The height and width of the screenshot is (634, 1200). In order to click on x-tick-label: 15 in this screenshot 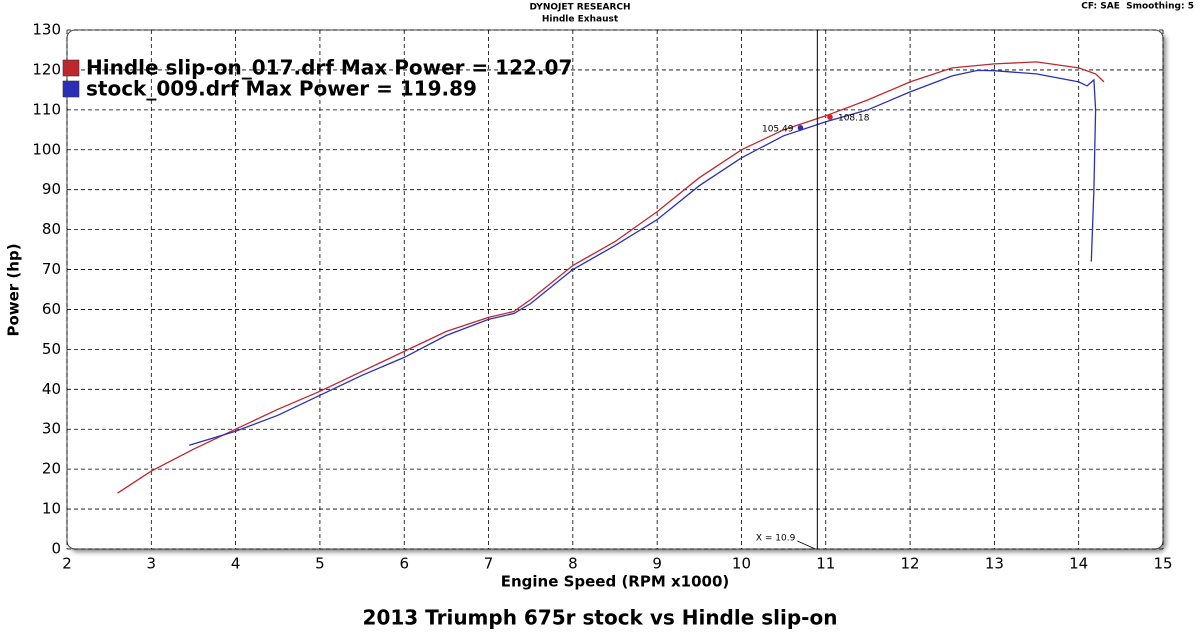, I will do `click(1162, 564)`.